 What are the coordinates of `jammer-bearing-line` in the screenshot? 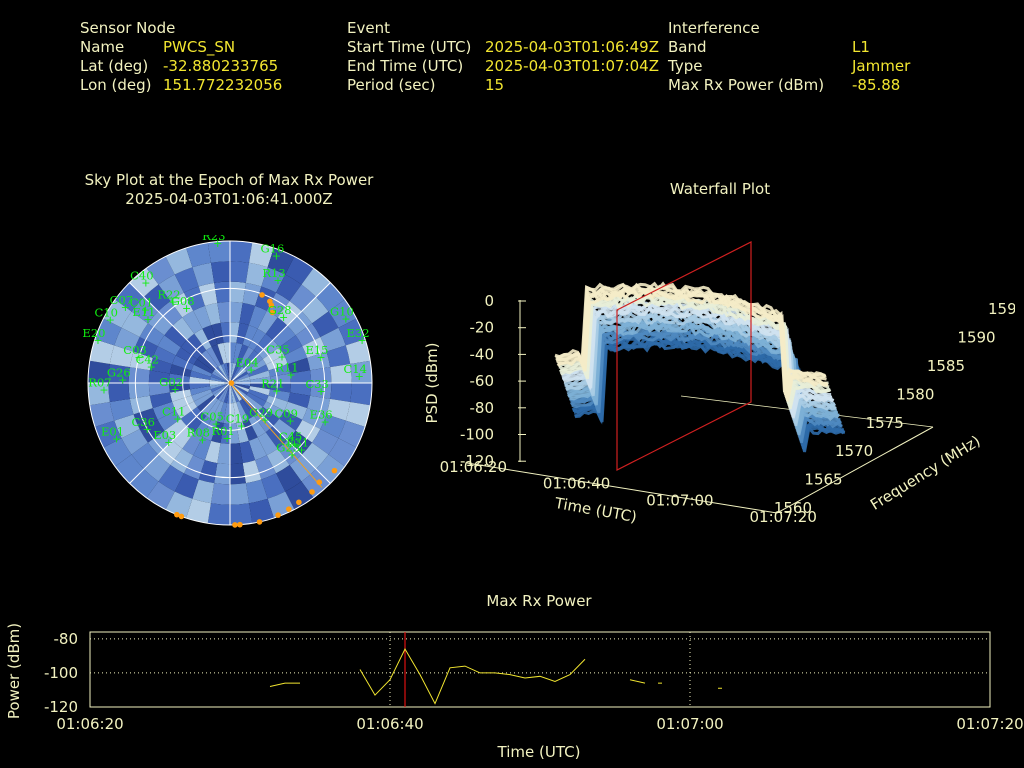 It's located at (276, 435).